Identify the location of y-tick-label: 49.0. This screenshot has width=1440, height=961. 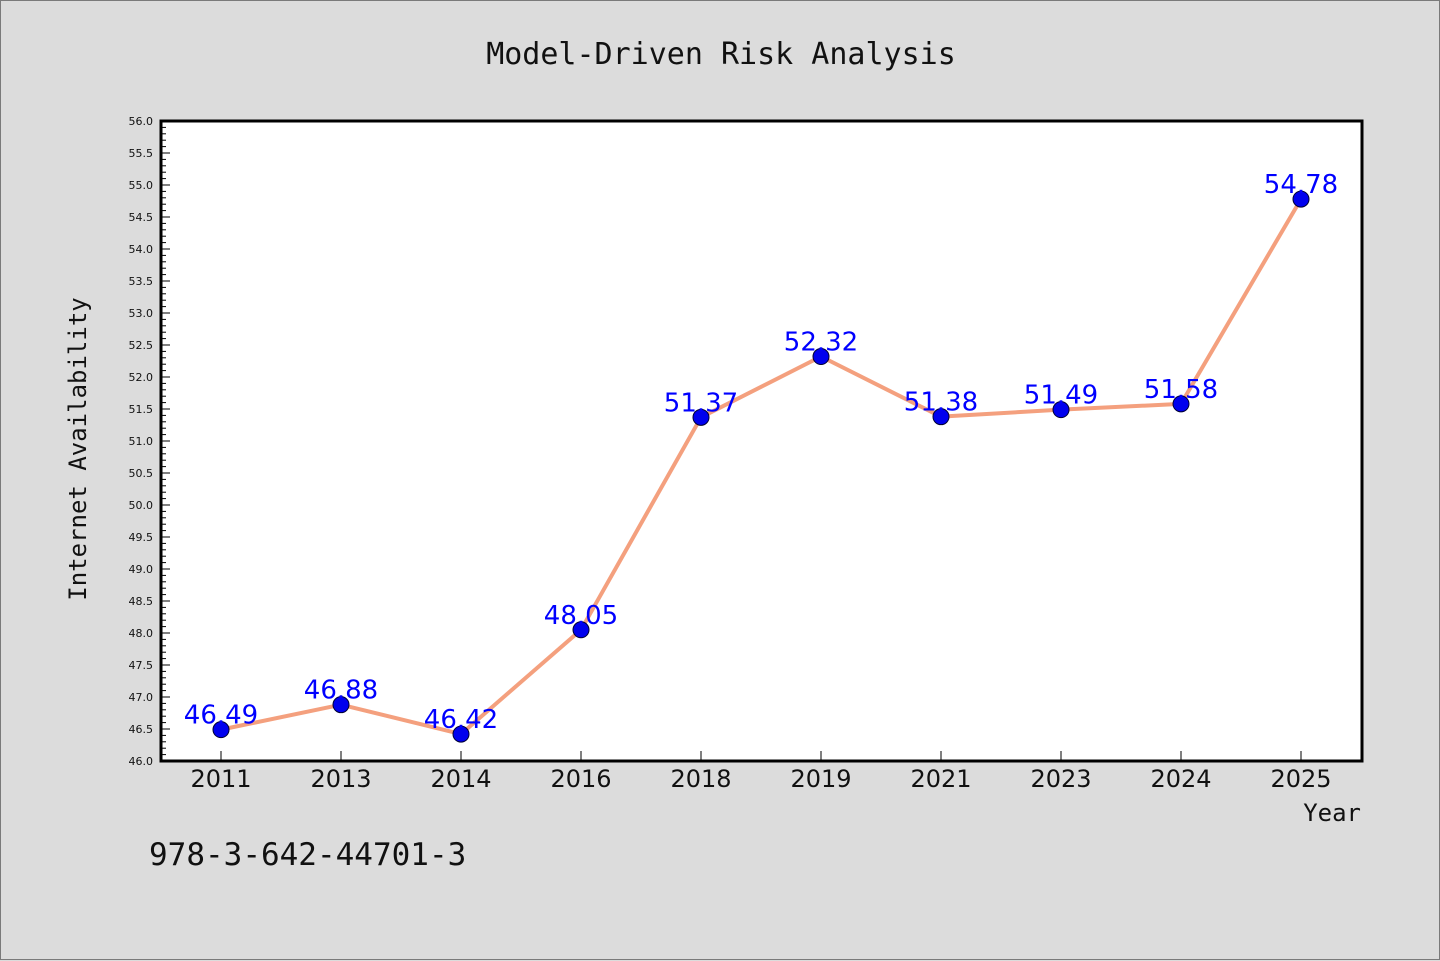
(141, 569).